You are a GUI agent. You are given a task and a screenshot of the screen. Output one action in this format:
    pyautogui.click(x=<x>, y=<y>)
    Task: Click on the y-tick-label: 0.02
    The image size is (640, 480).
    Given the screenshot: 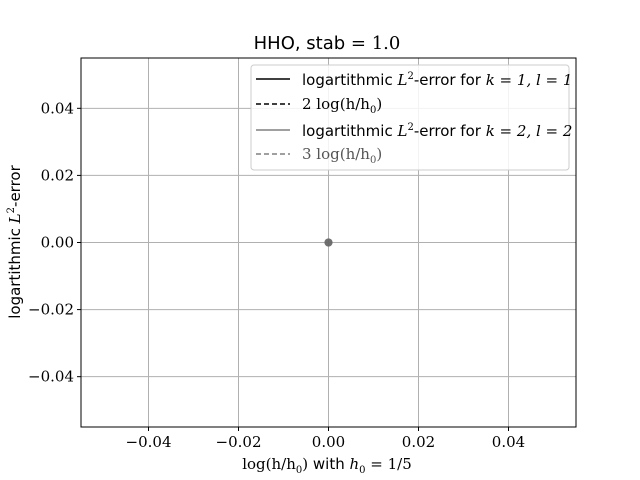 What is the action you would take?
    pyautogui.click(x=57, y=175)
    